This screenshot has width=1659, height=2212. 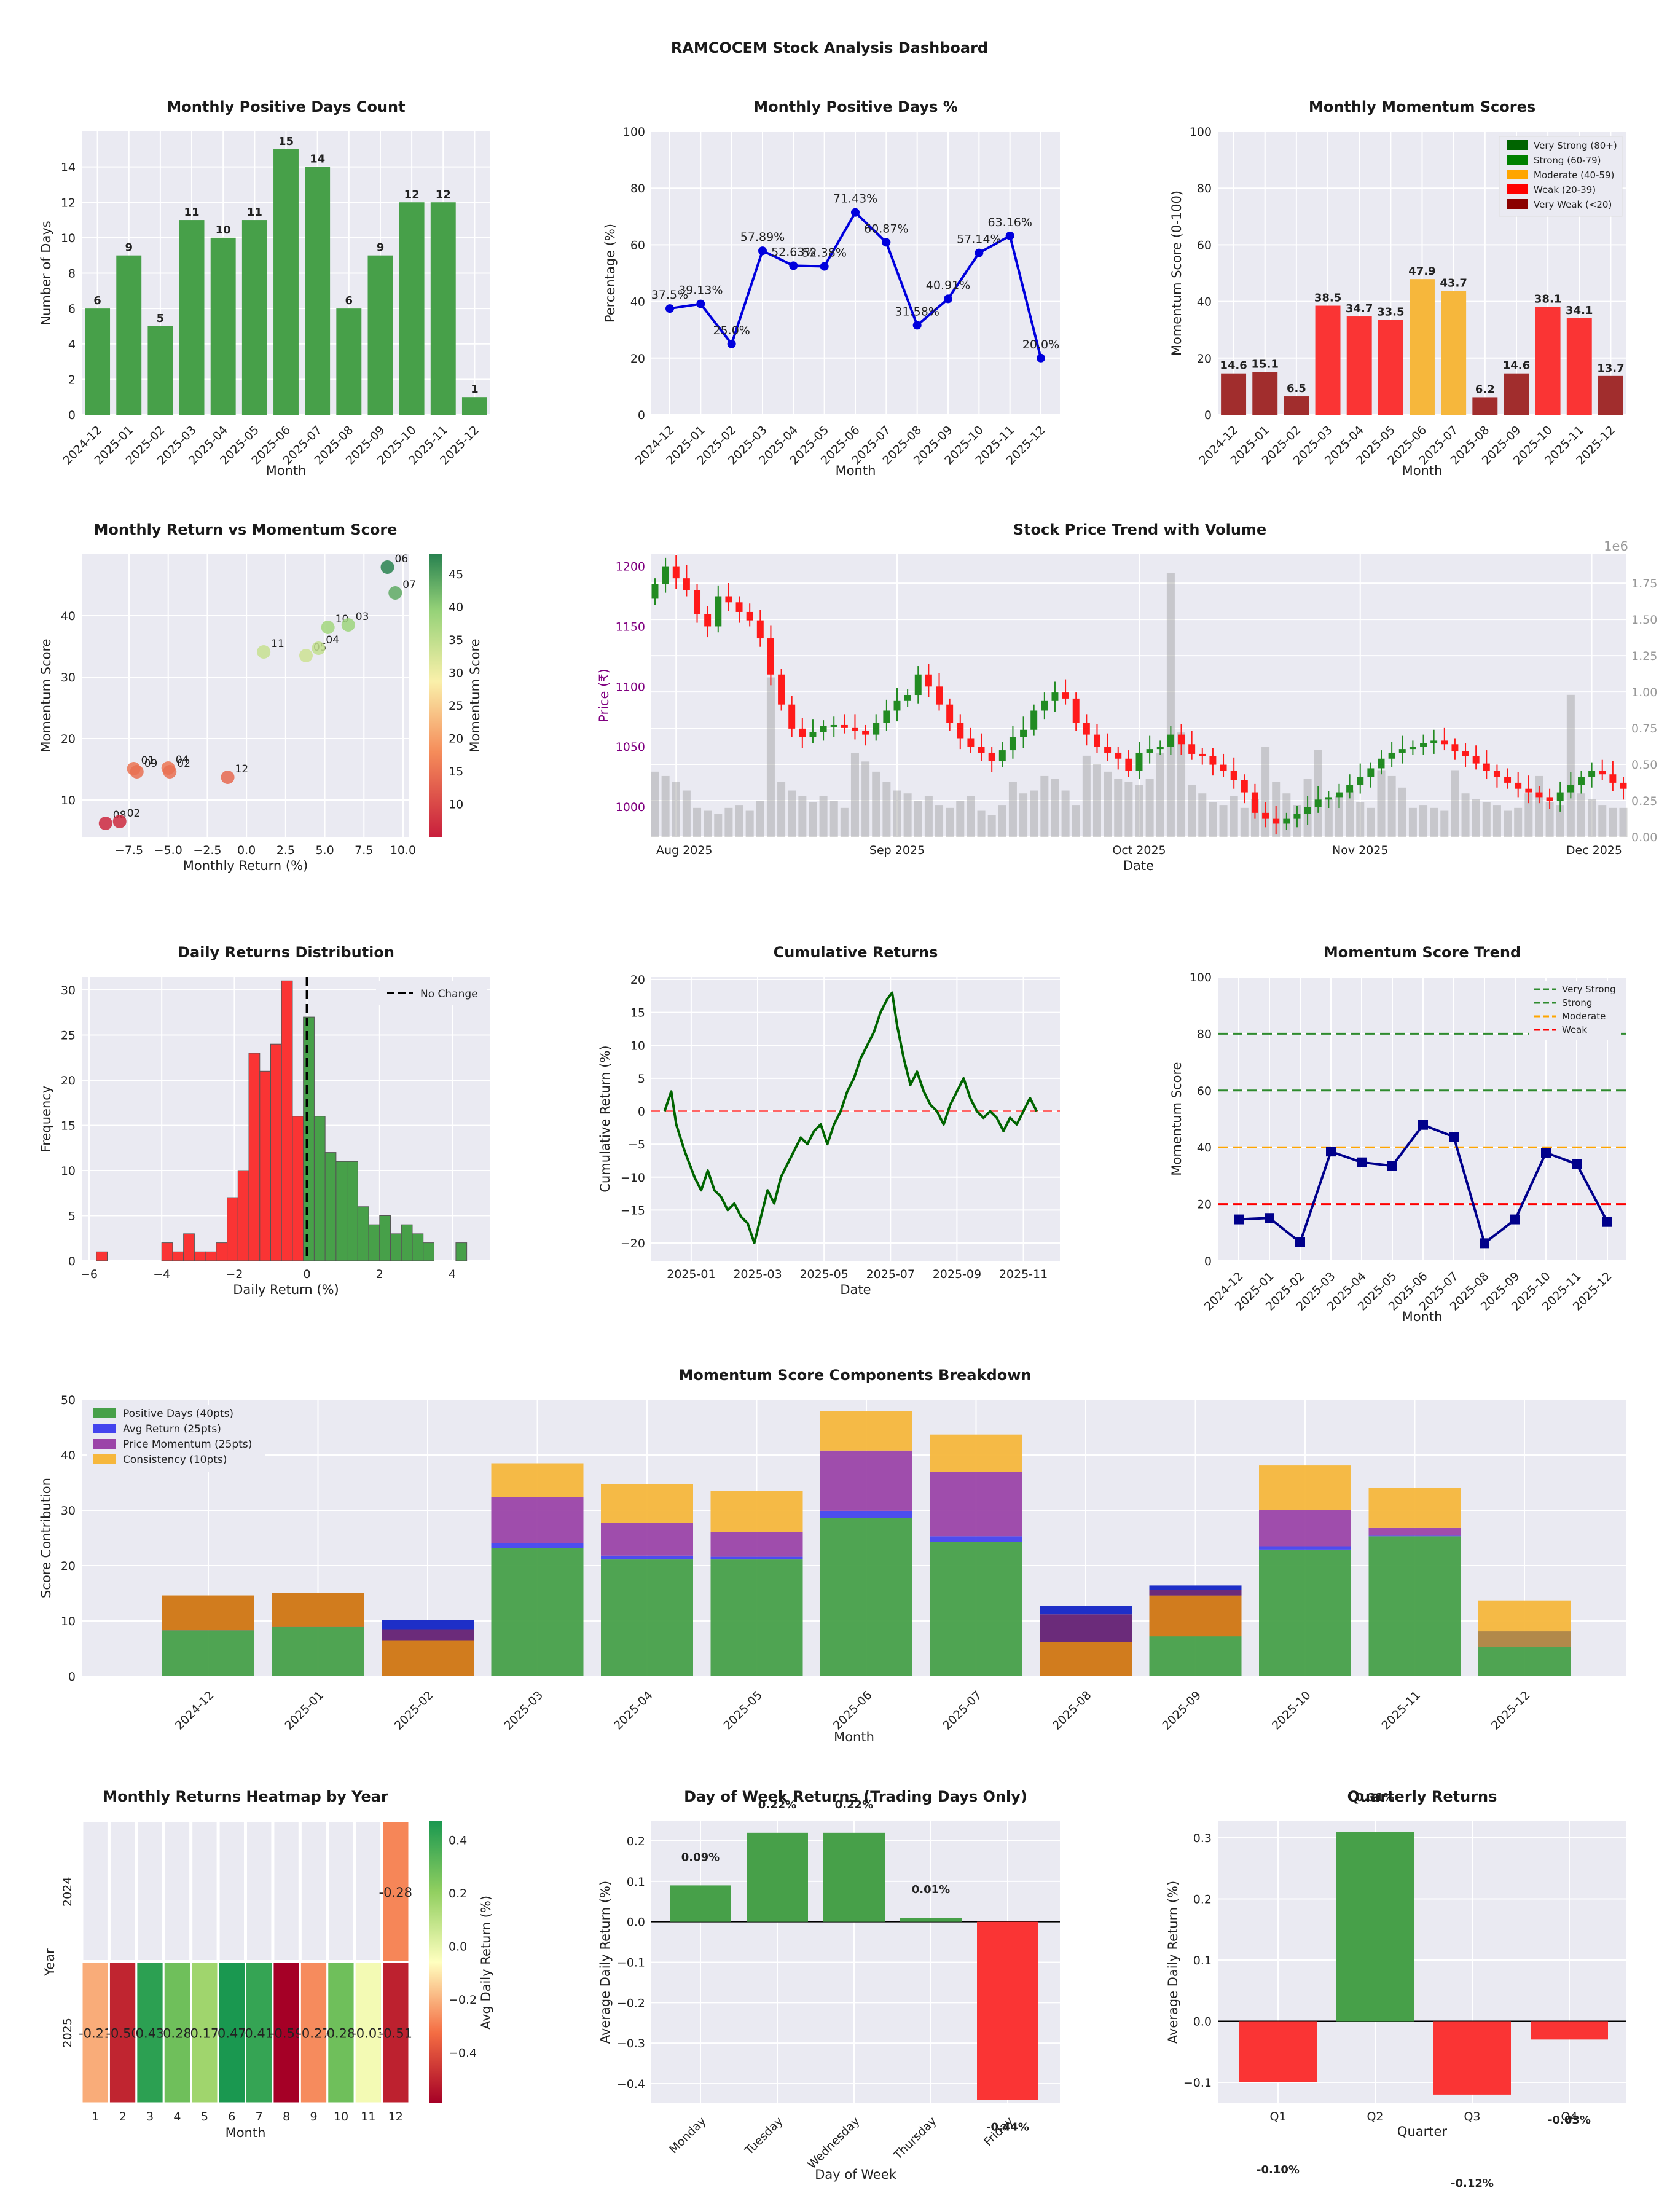 I want to click on legend-label: No Change, so click(x=449, y=994).